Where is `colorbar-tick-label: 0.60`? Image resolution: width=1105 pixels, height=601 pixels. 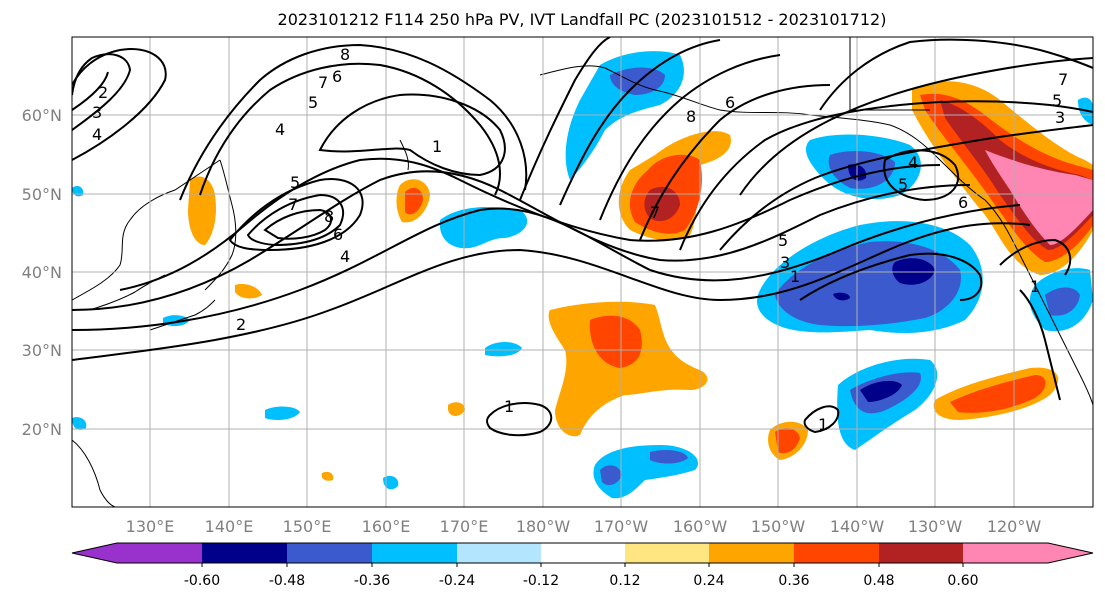
colorbar-tick-label: 0.60 is located at coordinates (962, 581).